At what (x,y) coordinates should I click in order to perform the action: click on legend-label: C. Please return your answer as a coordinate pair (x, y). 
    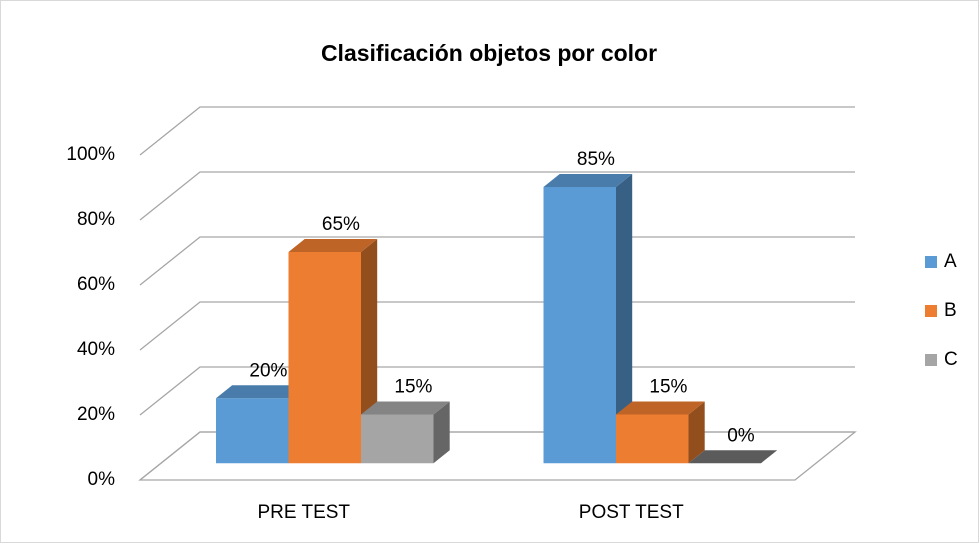
    Looking at the image, I should click on (951, 359).